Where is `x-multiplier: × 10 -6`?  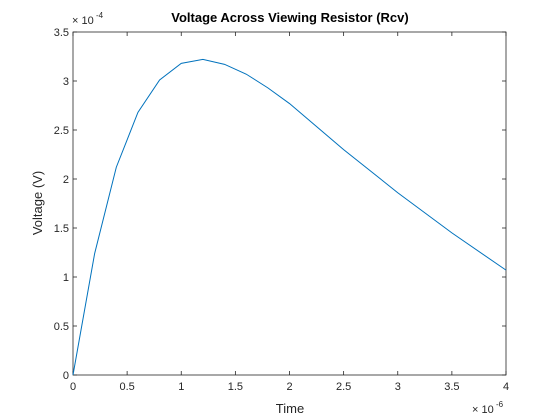 x-multiplier: × 10 -6 is located at coordinates (488, 408).